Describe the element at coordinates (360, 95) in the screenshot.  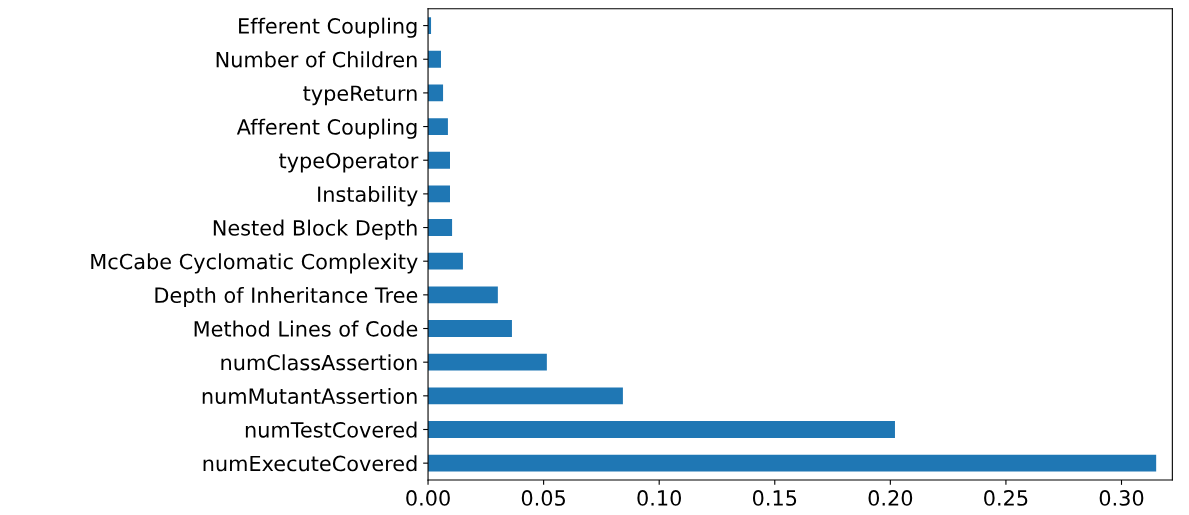
I see `y-tick-label: typeReturn` at that location.